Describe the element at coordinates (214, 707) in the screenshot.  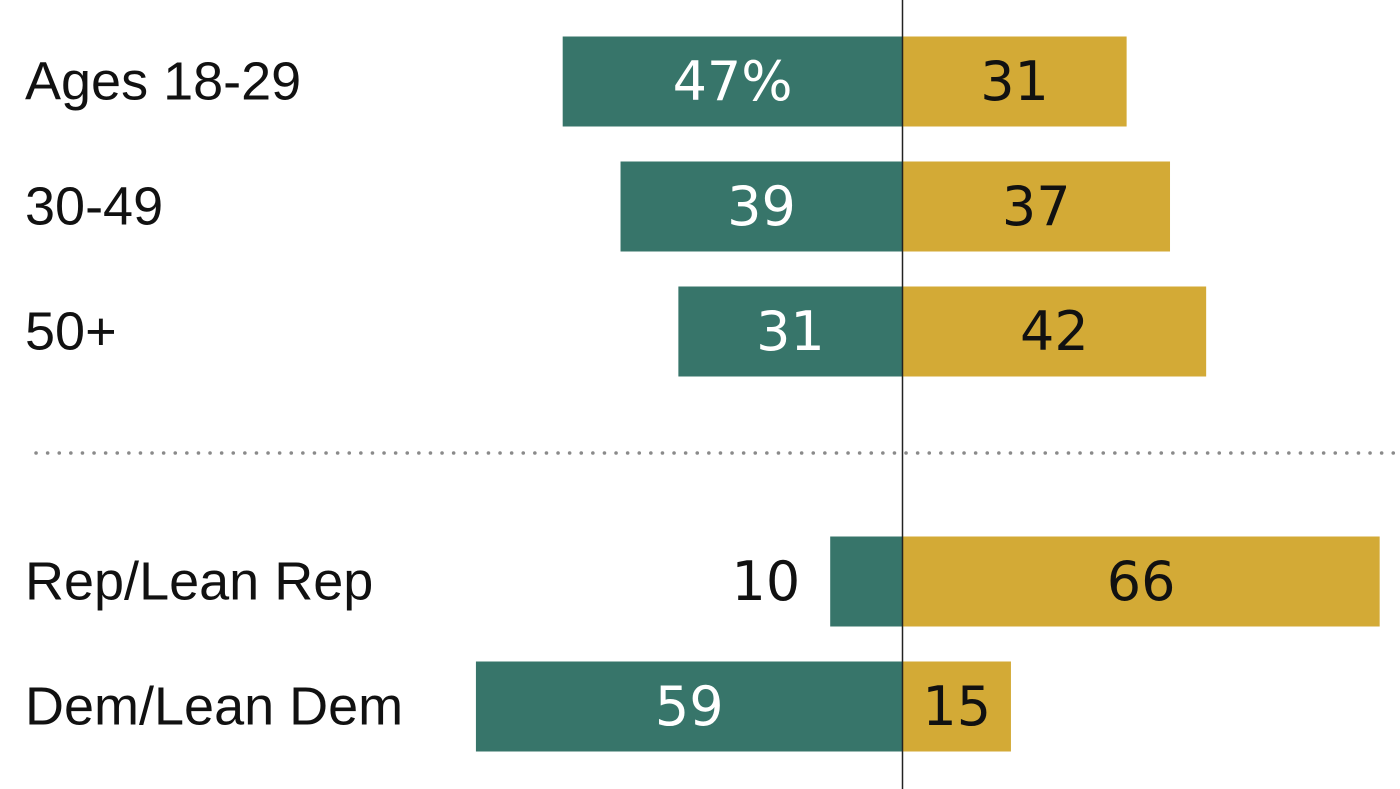
I see `category-label-dem-lean-dem: Dem/Lean Dem` at that location.